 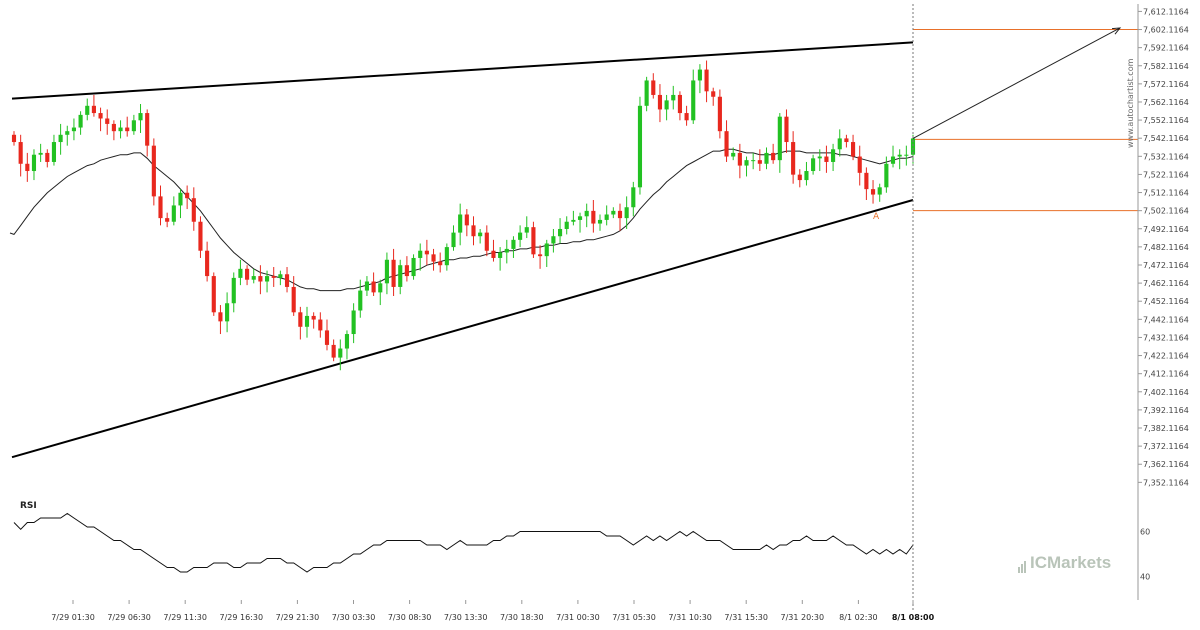 I want to click on y-tick-label: 7,522.1164, so click(x=1166, y=174).